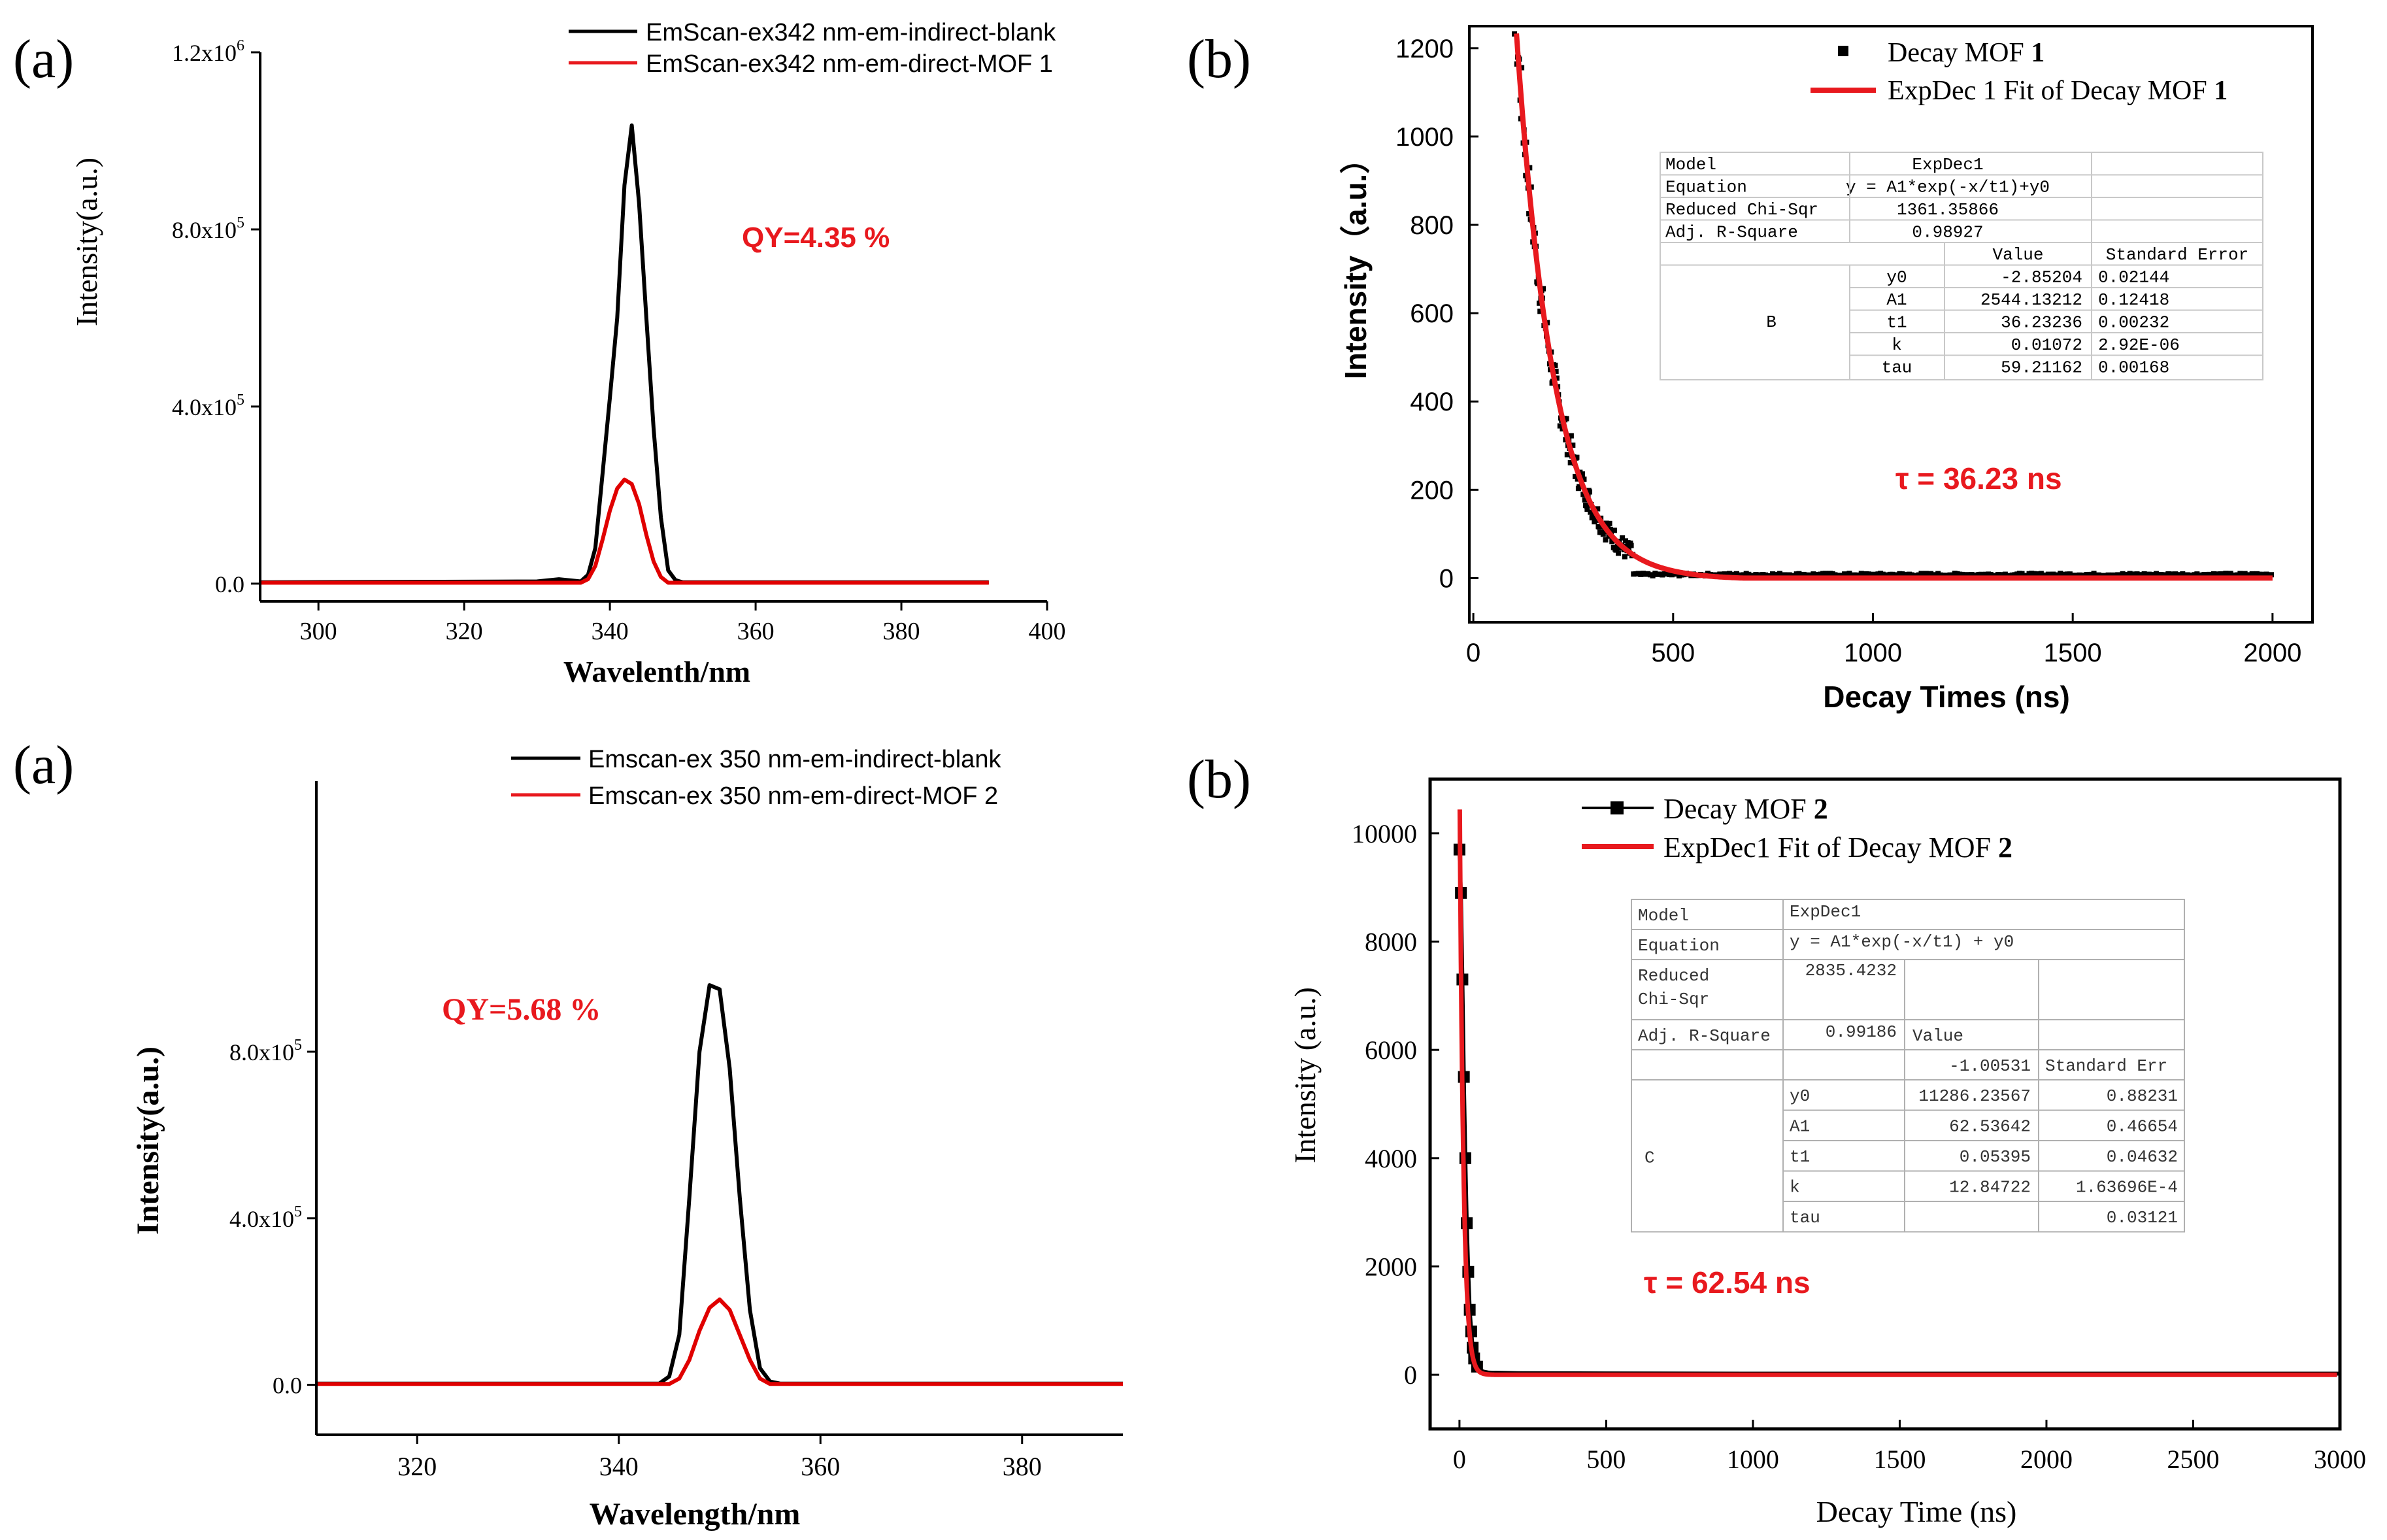 Image resolution: width=2387 pixels, height=1540 pixels. I want to click on table-param-name: tau, so click(1897, 368).